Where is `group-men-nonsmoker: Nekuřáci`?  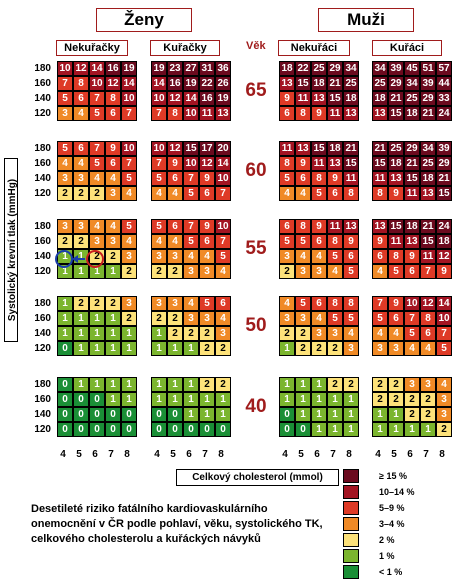 group-men-nonsmoker: Nekuřáci is located at coordinates (314, 48).